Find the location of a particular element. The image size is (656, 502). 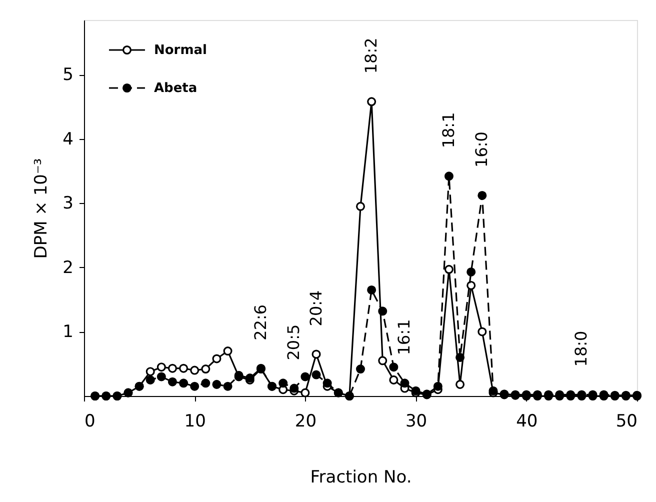

annotation: 20:5 is located at coordinates (294, 342).